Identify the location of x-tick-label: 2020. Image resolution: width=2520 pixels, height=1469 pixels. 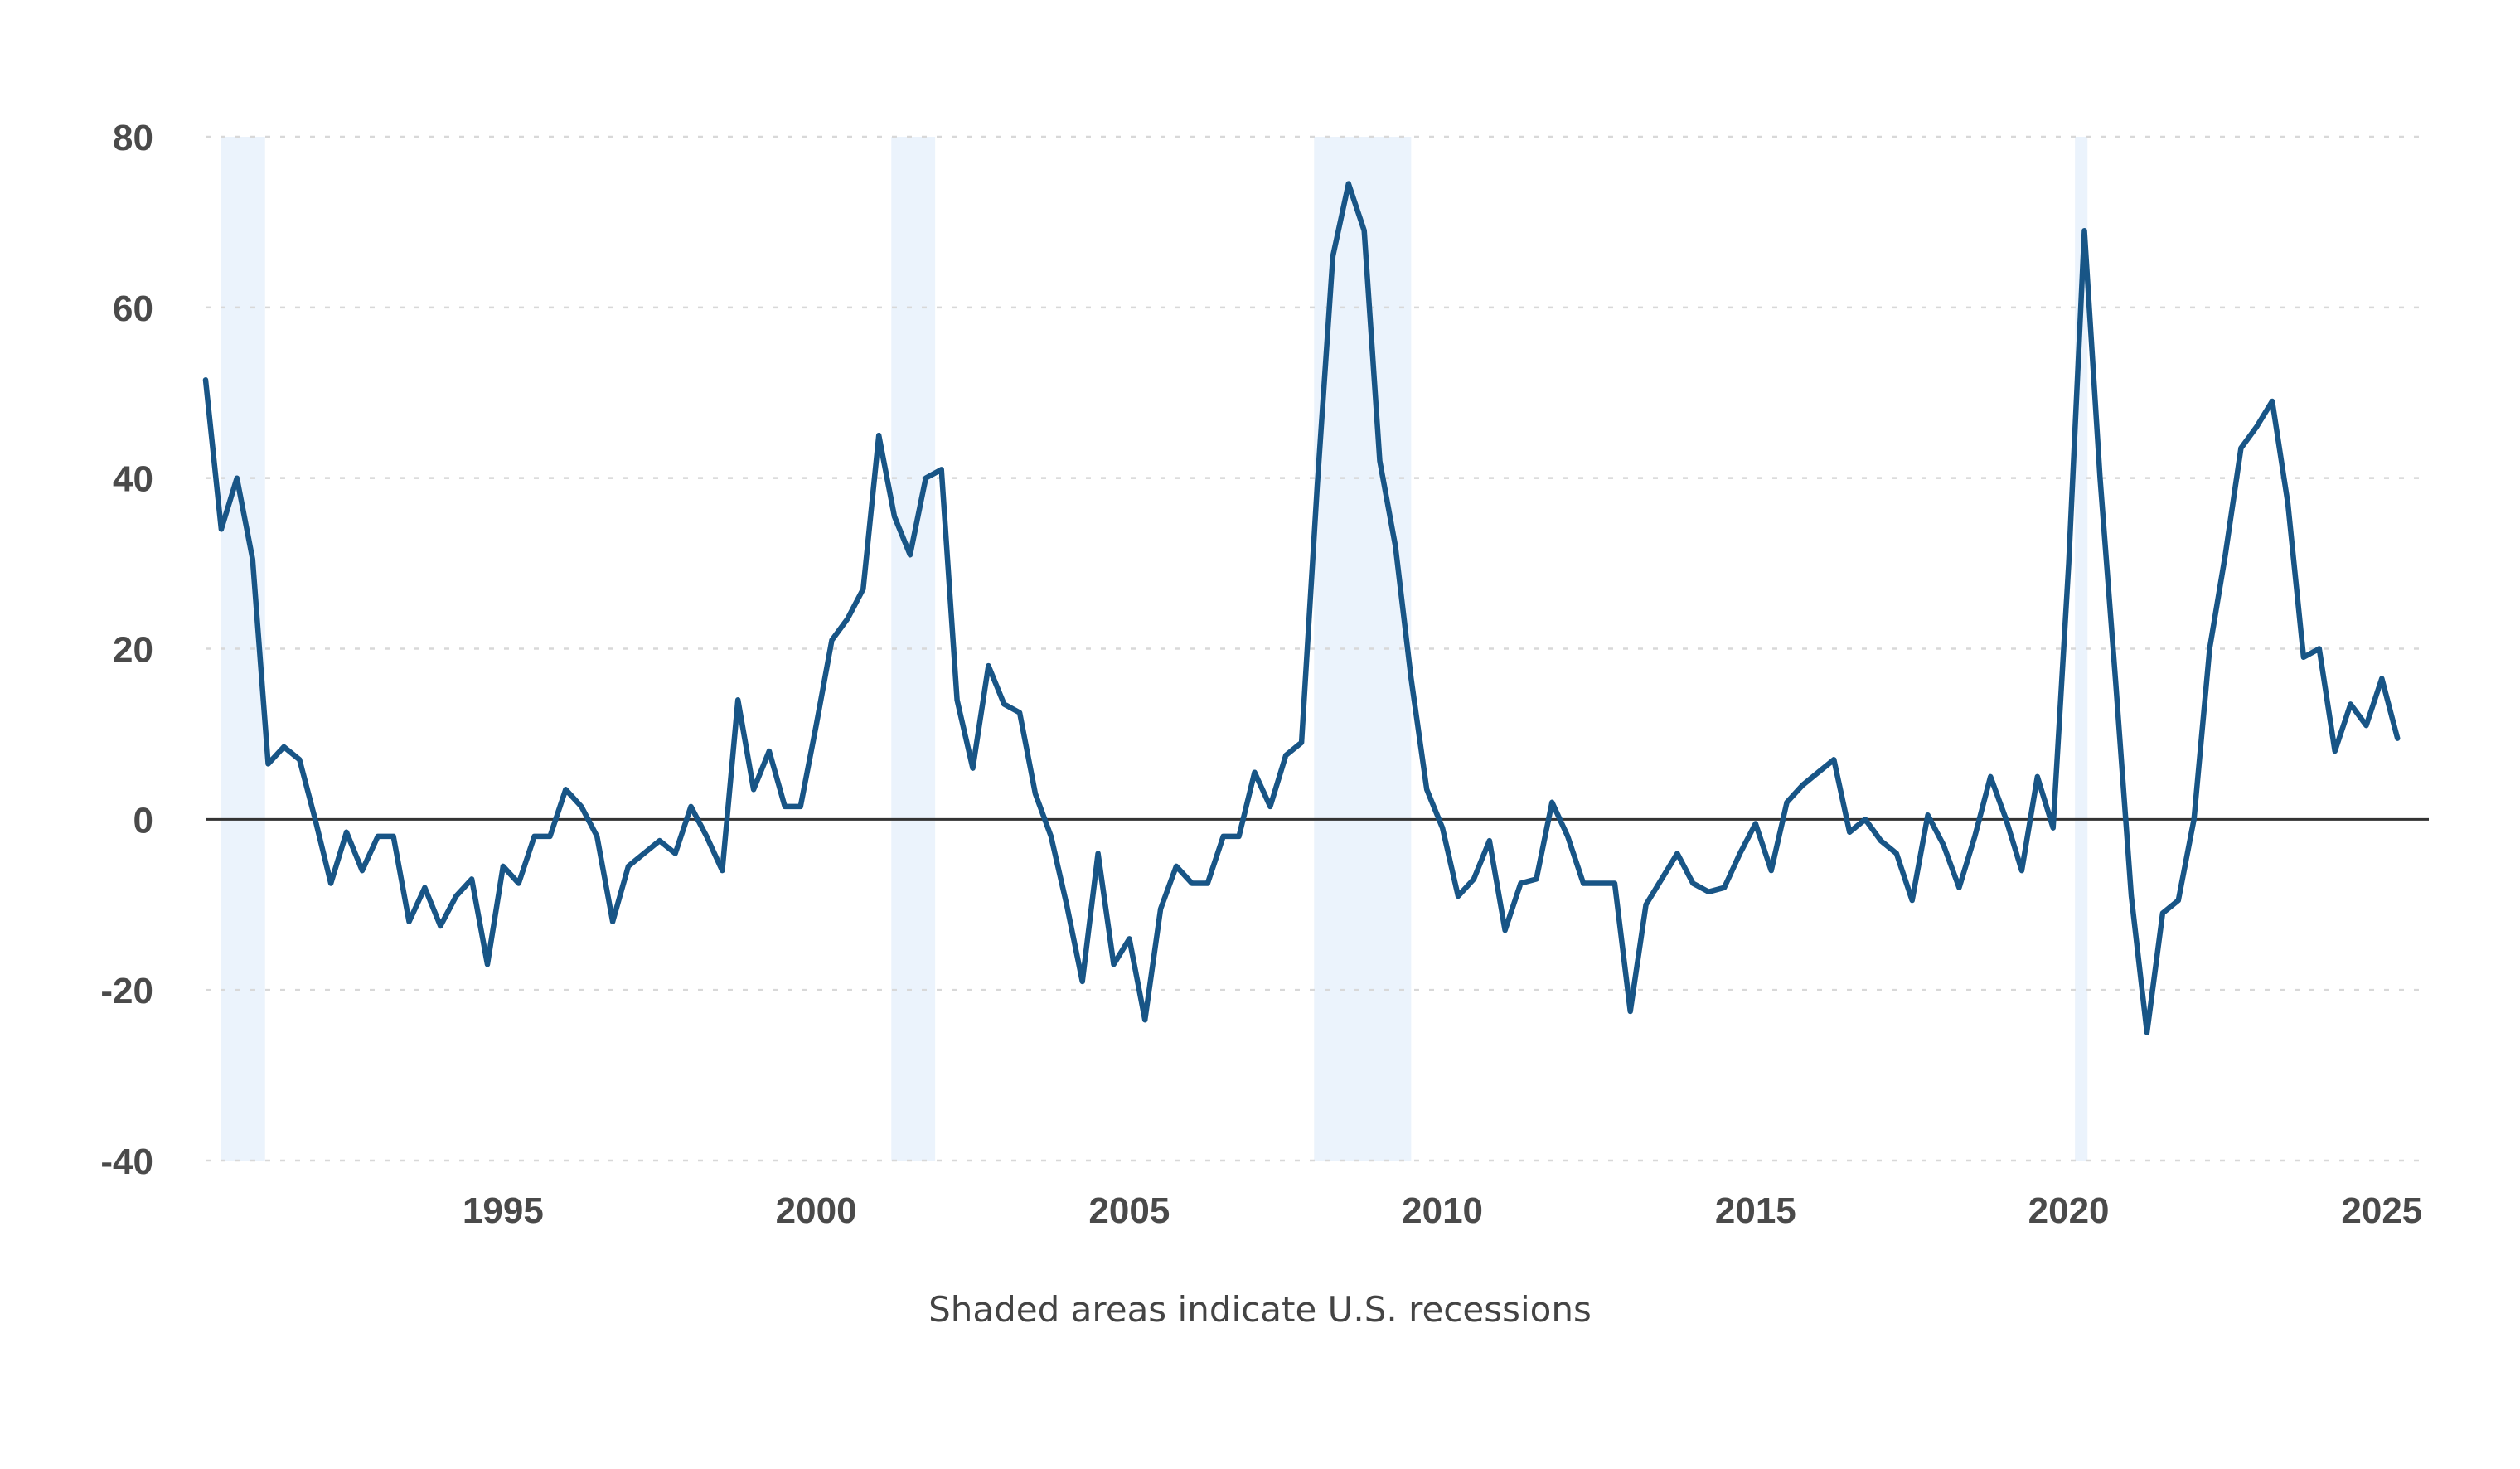
(2069, 1210).